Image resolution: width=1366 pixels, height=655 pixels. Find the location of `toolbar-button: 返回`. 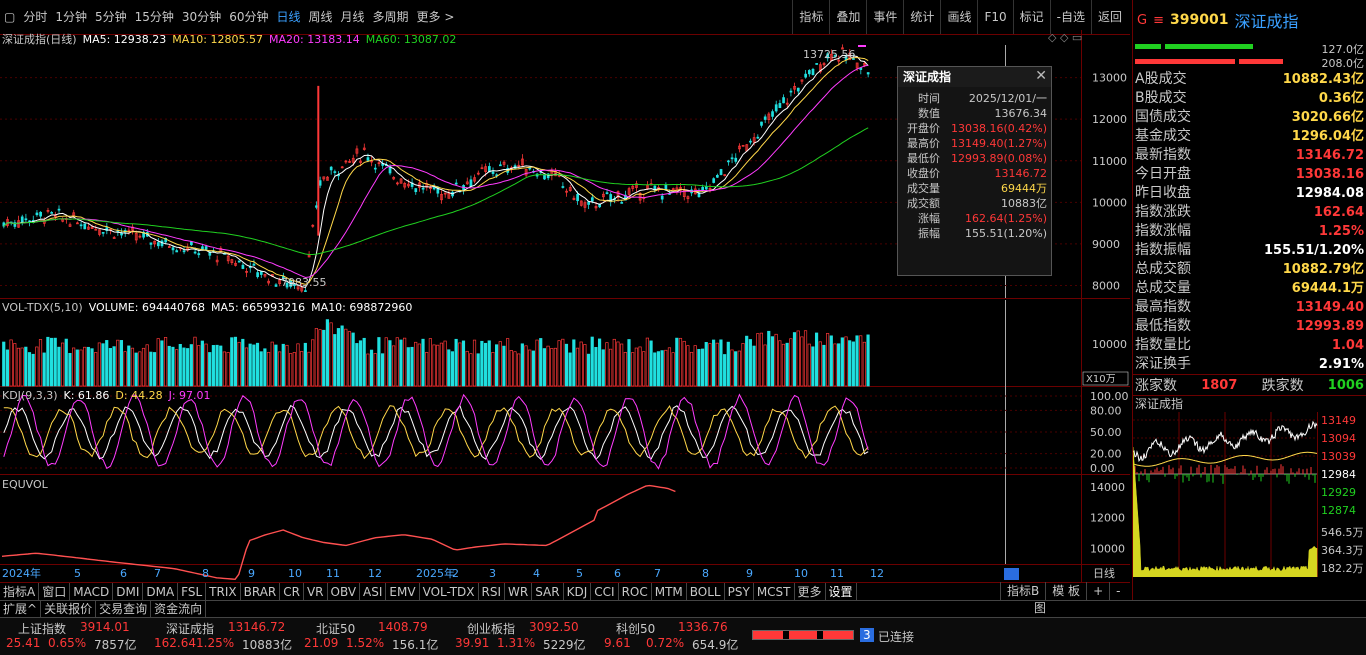

toolbar-button: 返回 is located at coordinates (1109, 17).